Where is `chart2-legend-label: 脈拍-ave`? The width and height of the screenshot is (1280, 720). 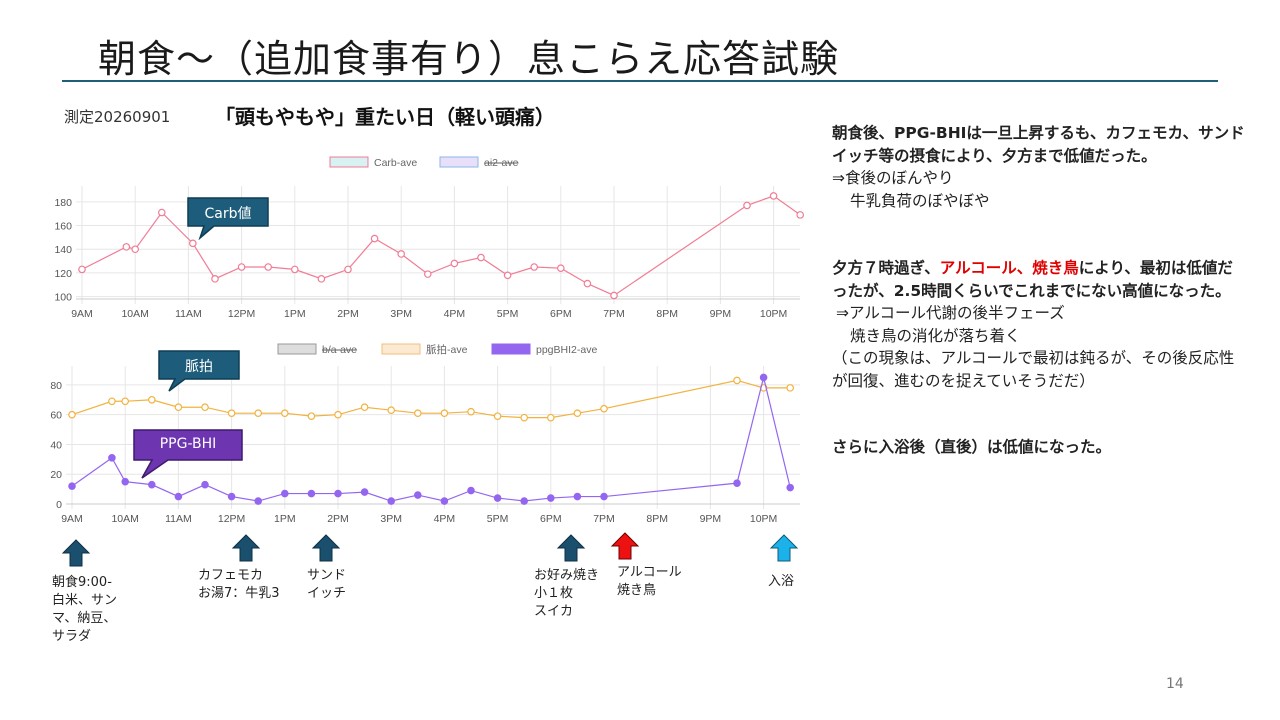 chart2-legend-label: 脈拍-ave is located at coordinates (447, 349).